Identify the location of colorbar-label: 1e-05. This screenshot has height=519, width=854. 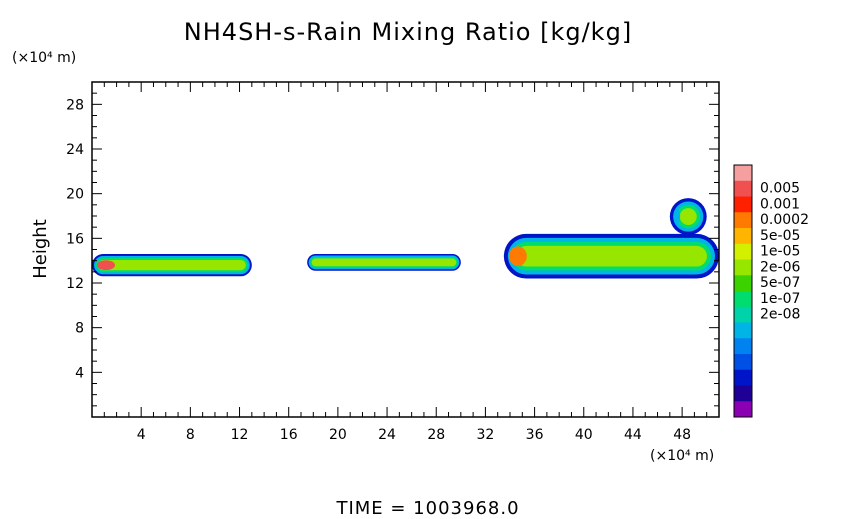
(780, 252).